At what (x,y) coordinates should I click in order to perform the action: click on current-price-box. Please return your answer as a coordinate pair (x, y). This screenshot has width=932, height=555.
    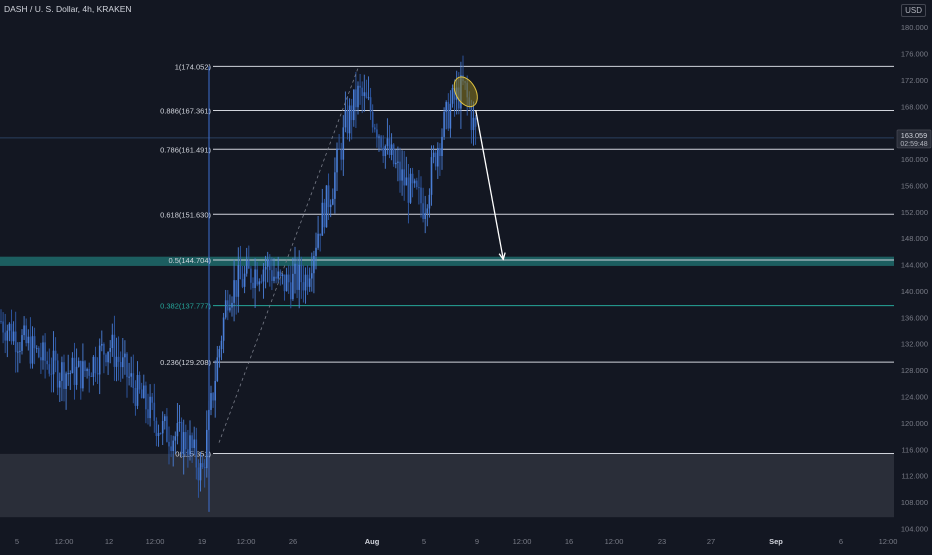
    Looking at the image, I should click on (914, 139).